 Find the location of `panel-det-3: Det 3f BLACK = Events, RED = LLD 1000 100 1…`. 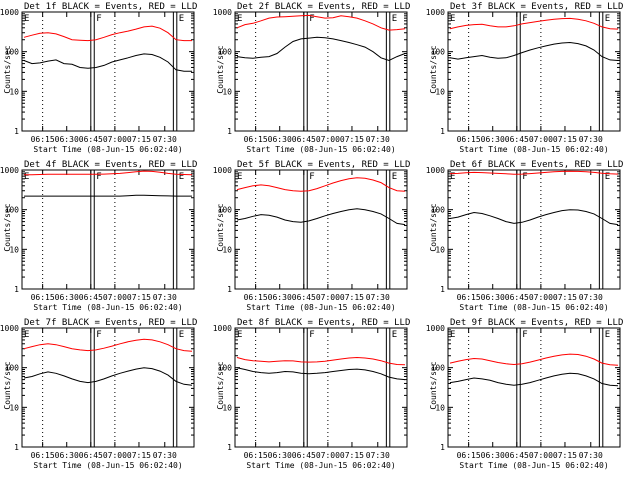

panel-det-3: Det 3f BLACK = Events, RED = LLD 1000 100 1… is located at coordinates (525, 78).